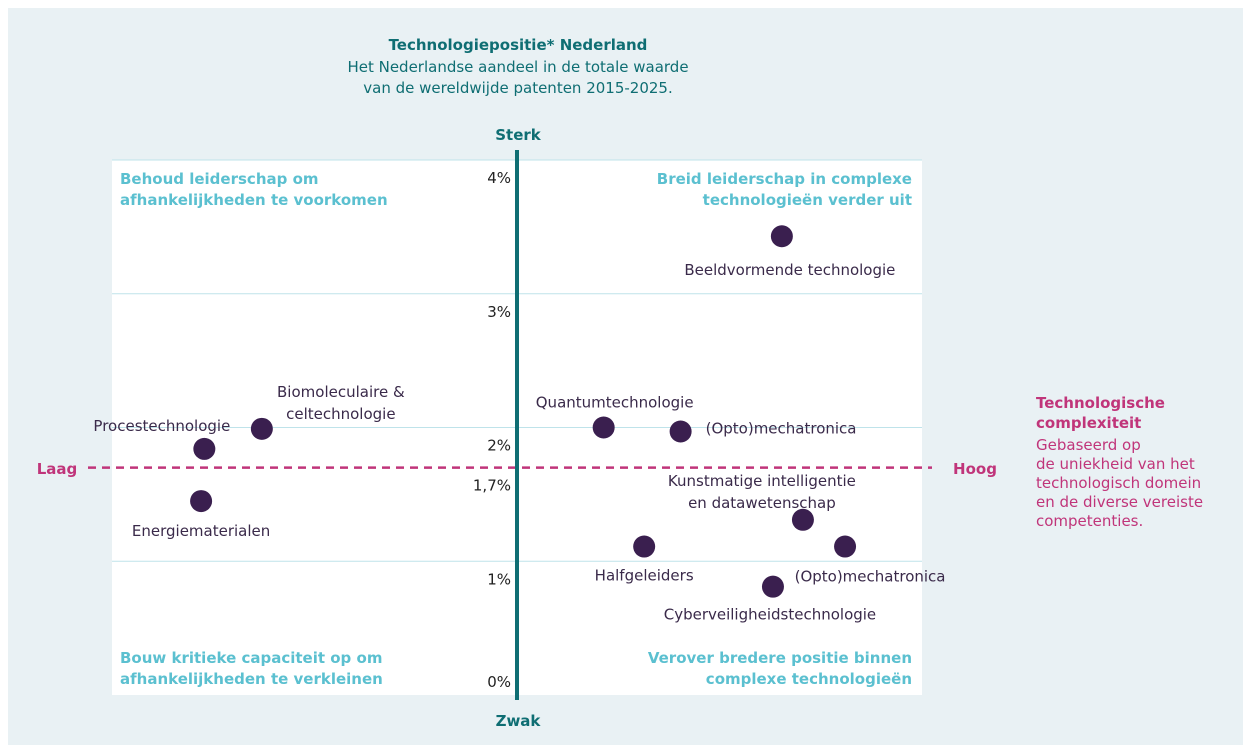 The height and width of the screenshot is (745, 1251). What do you see at coordinates (161, 426) in the screenshot?
I see `point-label: Procestechnologie` at bounding box center [161, 426].